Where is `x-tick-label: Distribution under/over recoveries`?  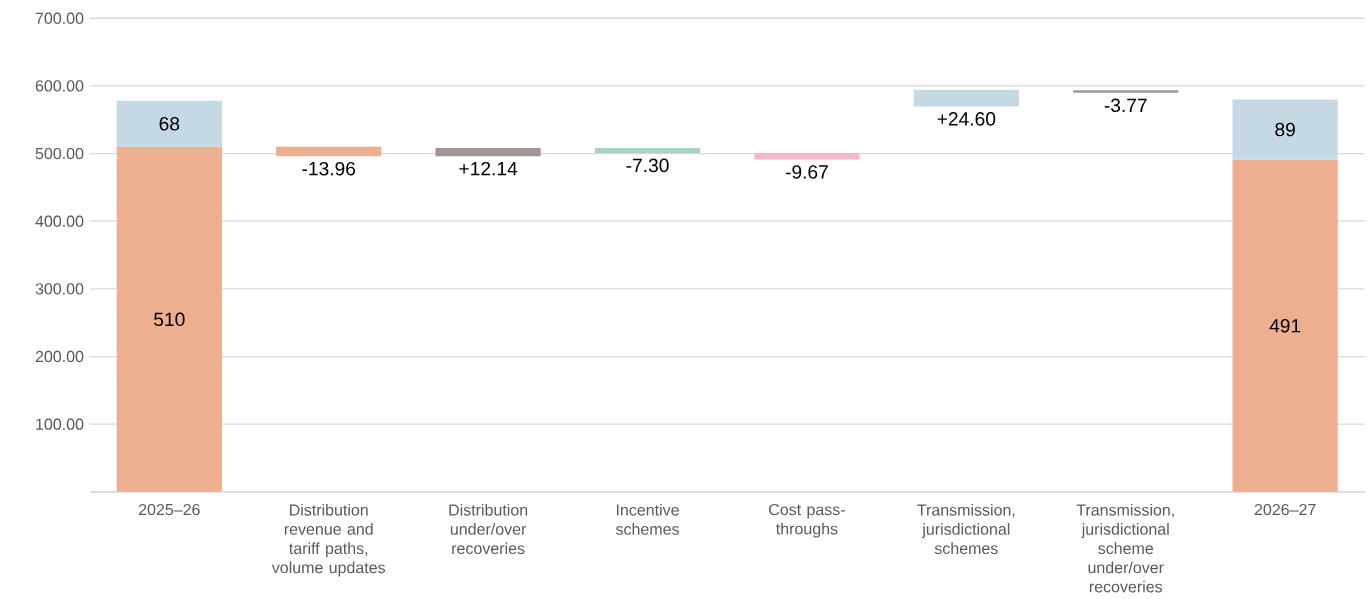 x-tick-label: Distribution under/over recoveries is located at coordinates (488, 529).